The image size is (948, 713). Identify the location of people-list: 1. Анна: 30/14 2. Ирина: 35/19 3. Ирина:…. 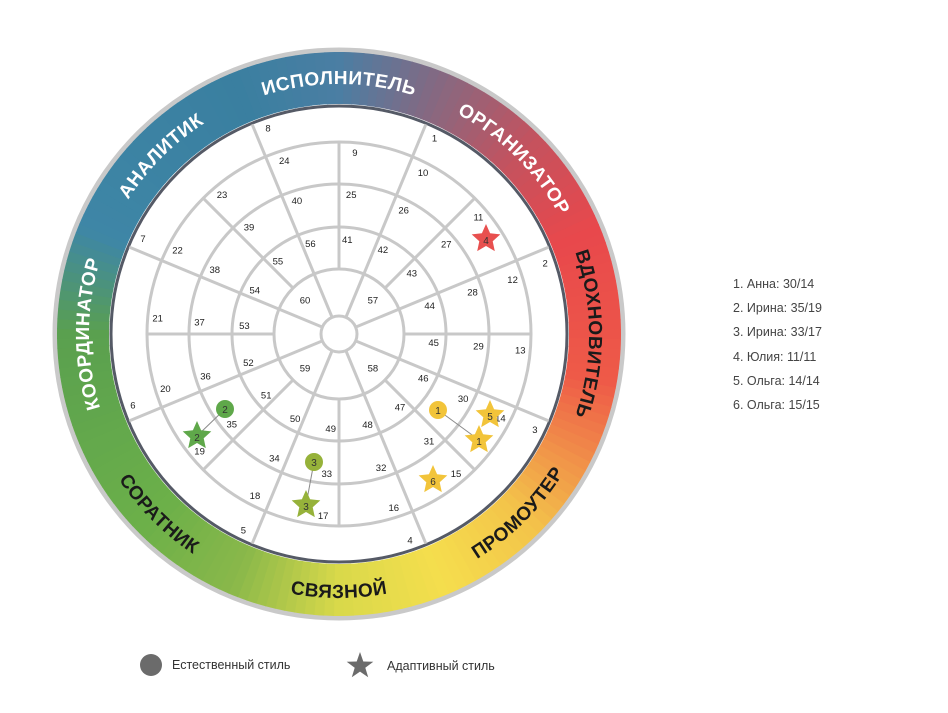
(777, 348).